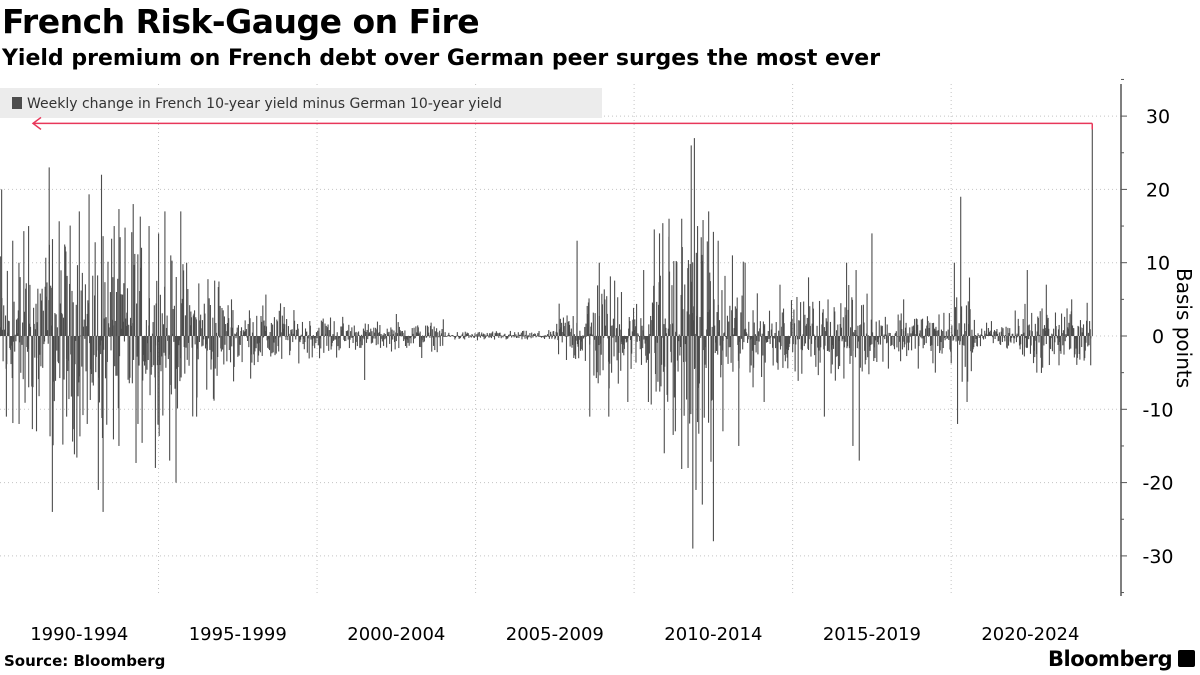 Image resolution: width=1200 pixels, height=675 pixels. What do you see at coordinates (1157, 410) in the screenshot?
I see `y-tick-label: -10` at bounding box center [1157, 410].